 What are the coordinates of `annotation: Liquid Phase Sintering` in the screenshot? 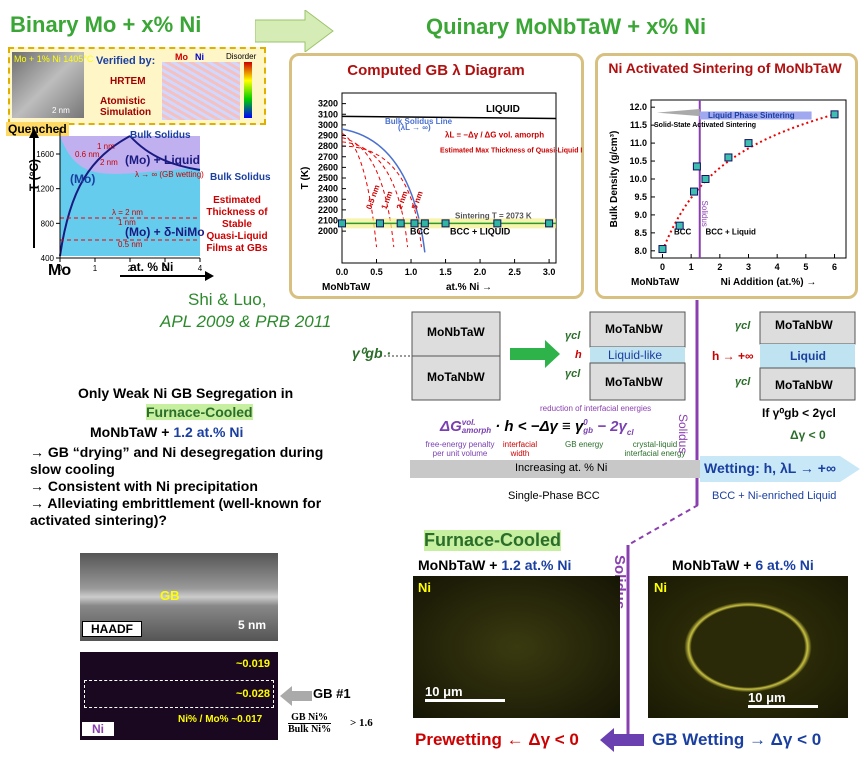 It's located at (751, 115).